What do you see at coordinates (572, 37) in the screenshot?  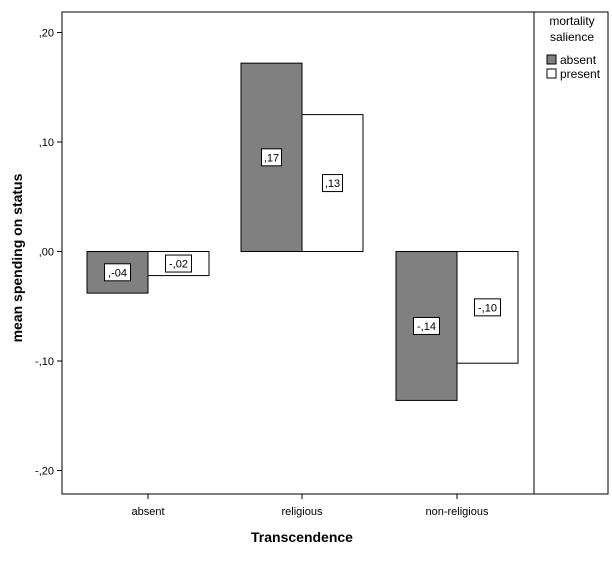 I see `legend-title-line-2: salience` at bounding box center [572, 37].